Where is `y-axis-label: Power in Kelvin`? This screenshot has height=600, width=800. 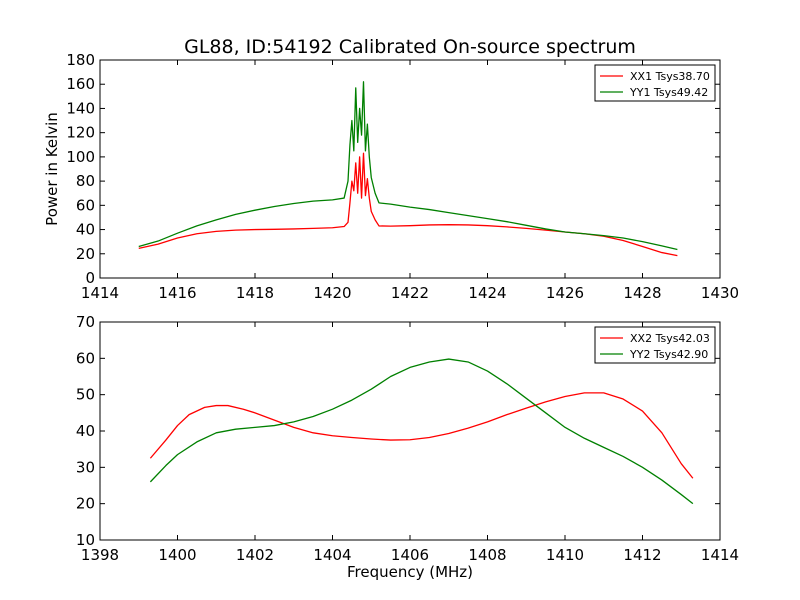
y-axis-label: Power in Kelvin is located at coordinates (52, 169).